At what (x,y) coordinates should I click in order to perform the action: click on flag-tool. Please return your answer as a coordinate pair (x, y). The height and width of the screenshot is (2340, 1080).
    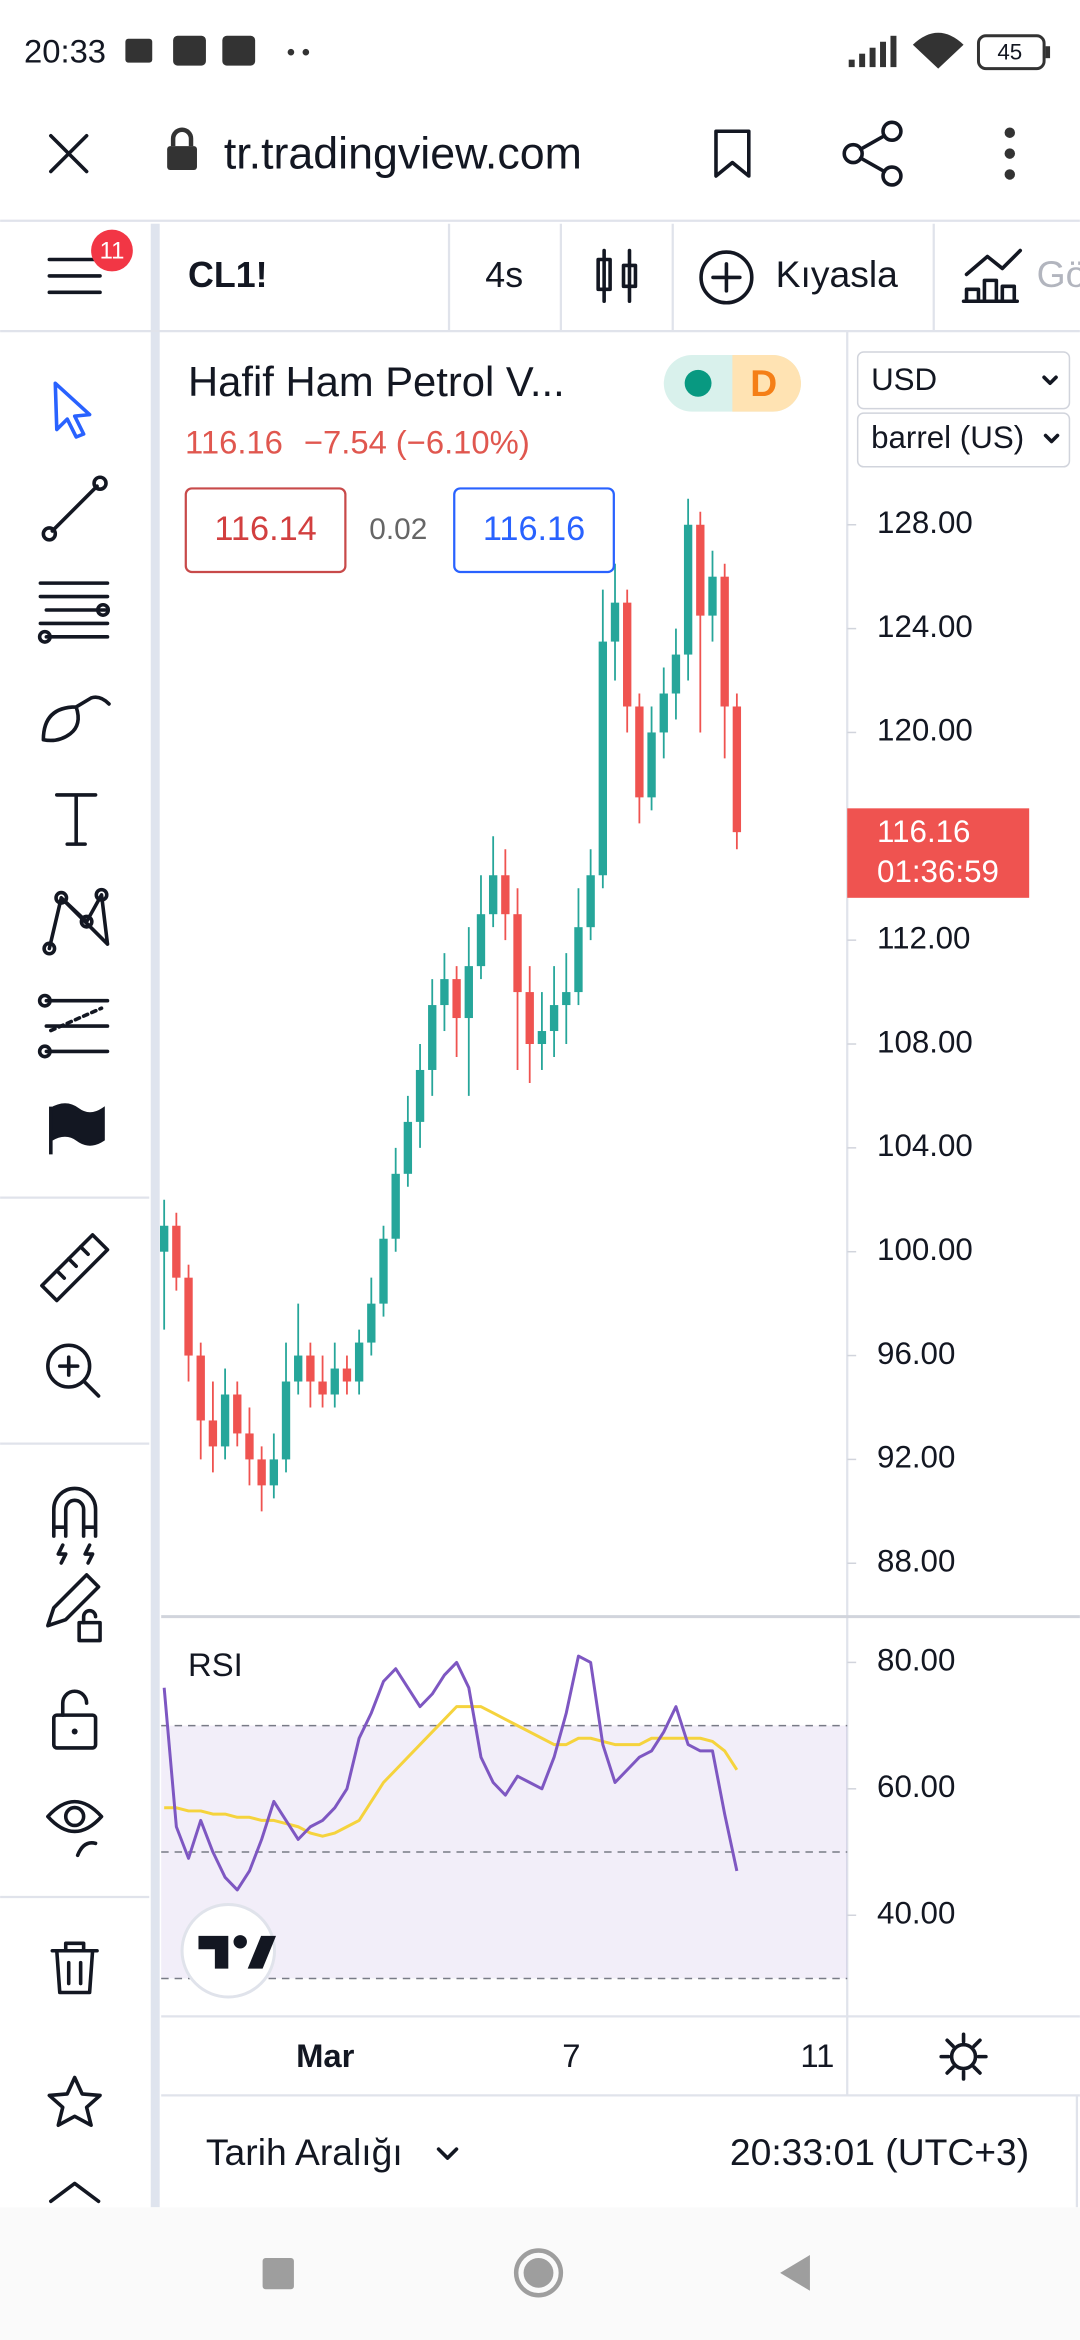
    Looking at the image, I should click on (77, 1129).